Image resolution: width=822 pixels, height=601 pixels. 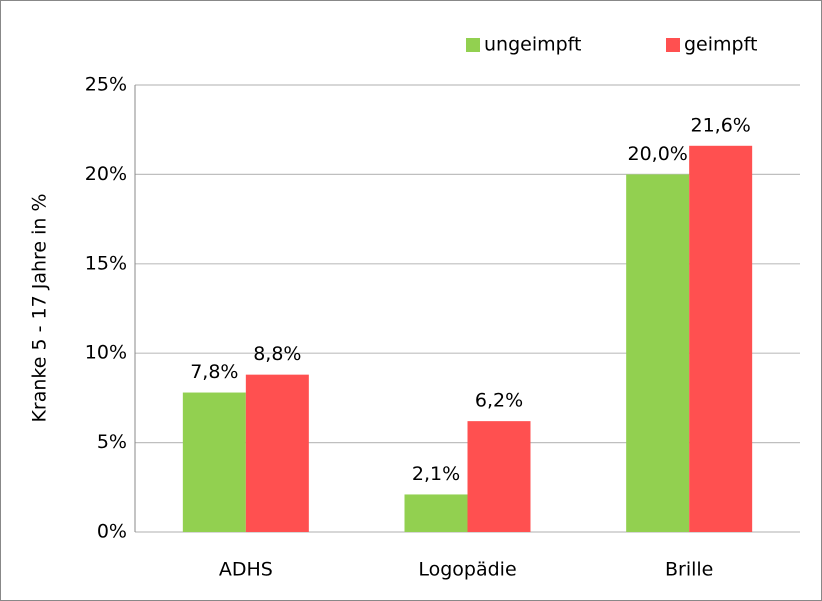 I want to click on y-tick-label: 10%, so click(x=106, y=353).